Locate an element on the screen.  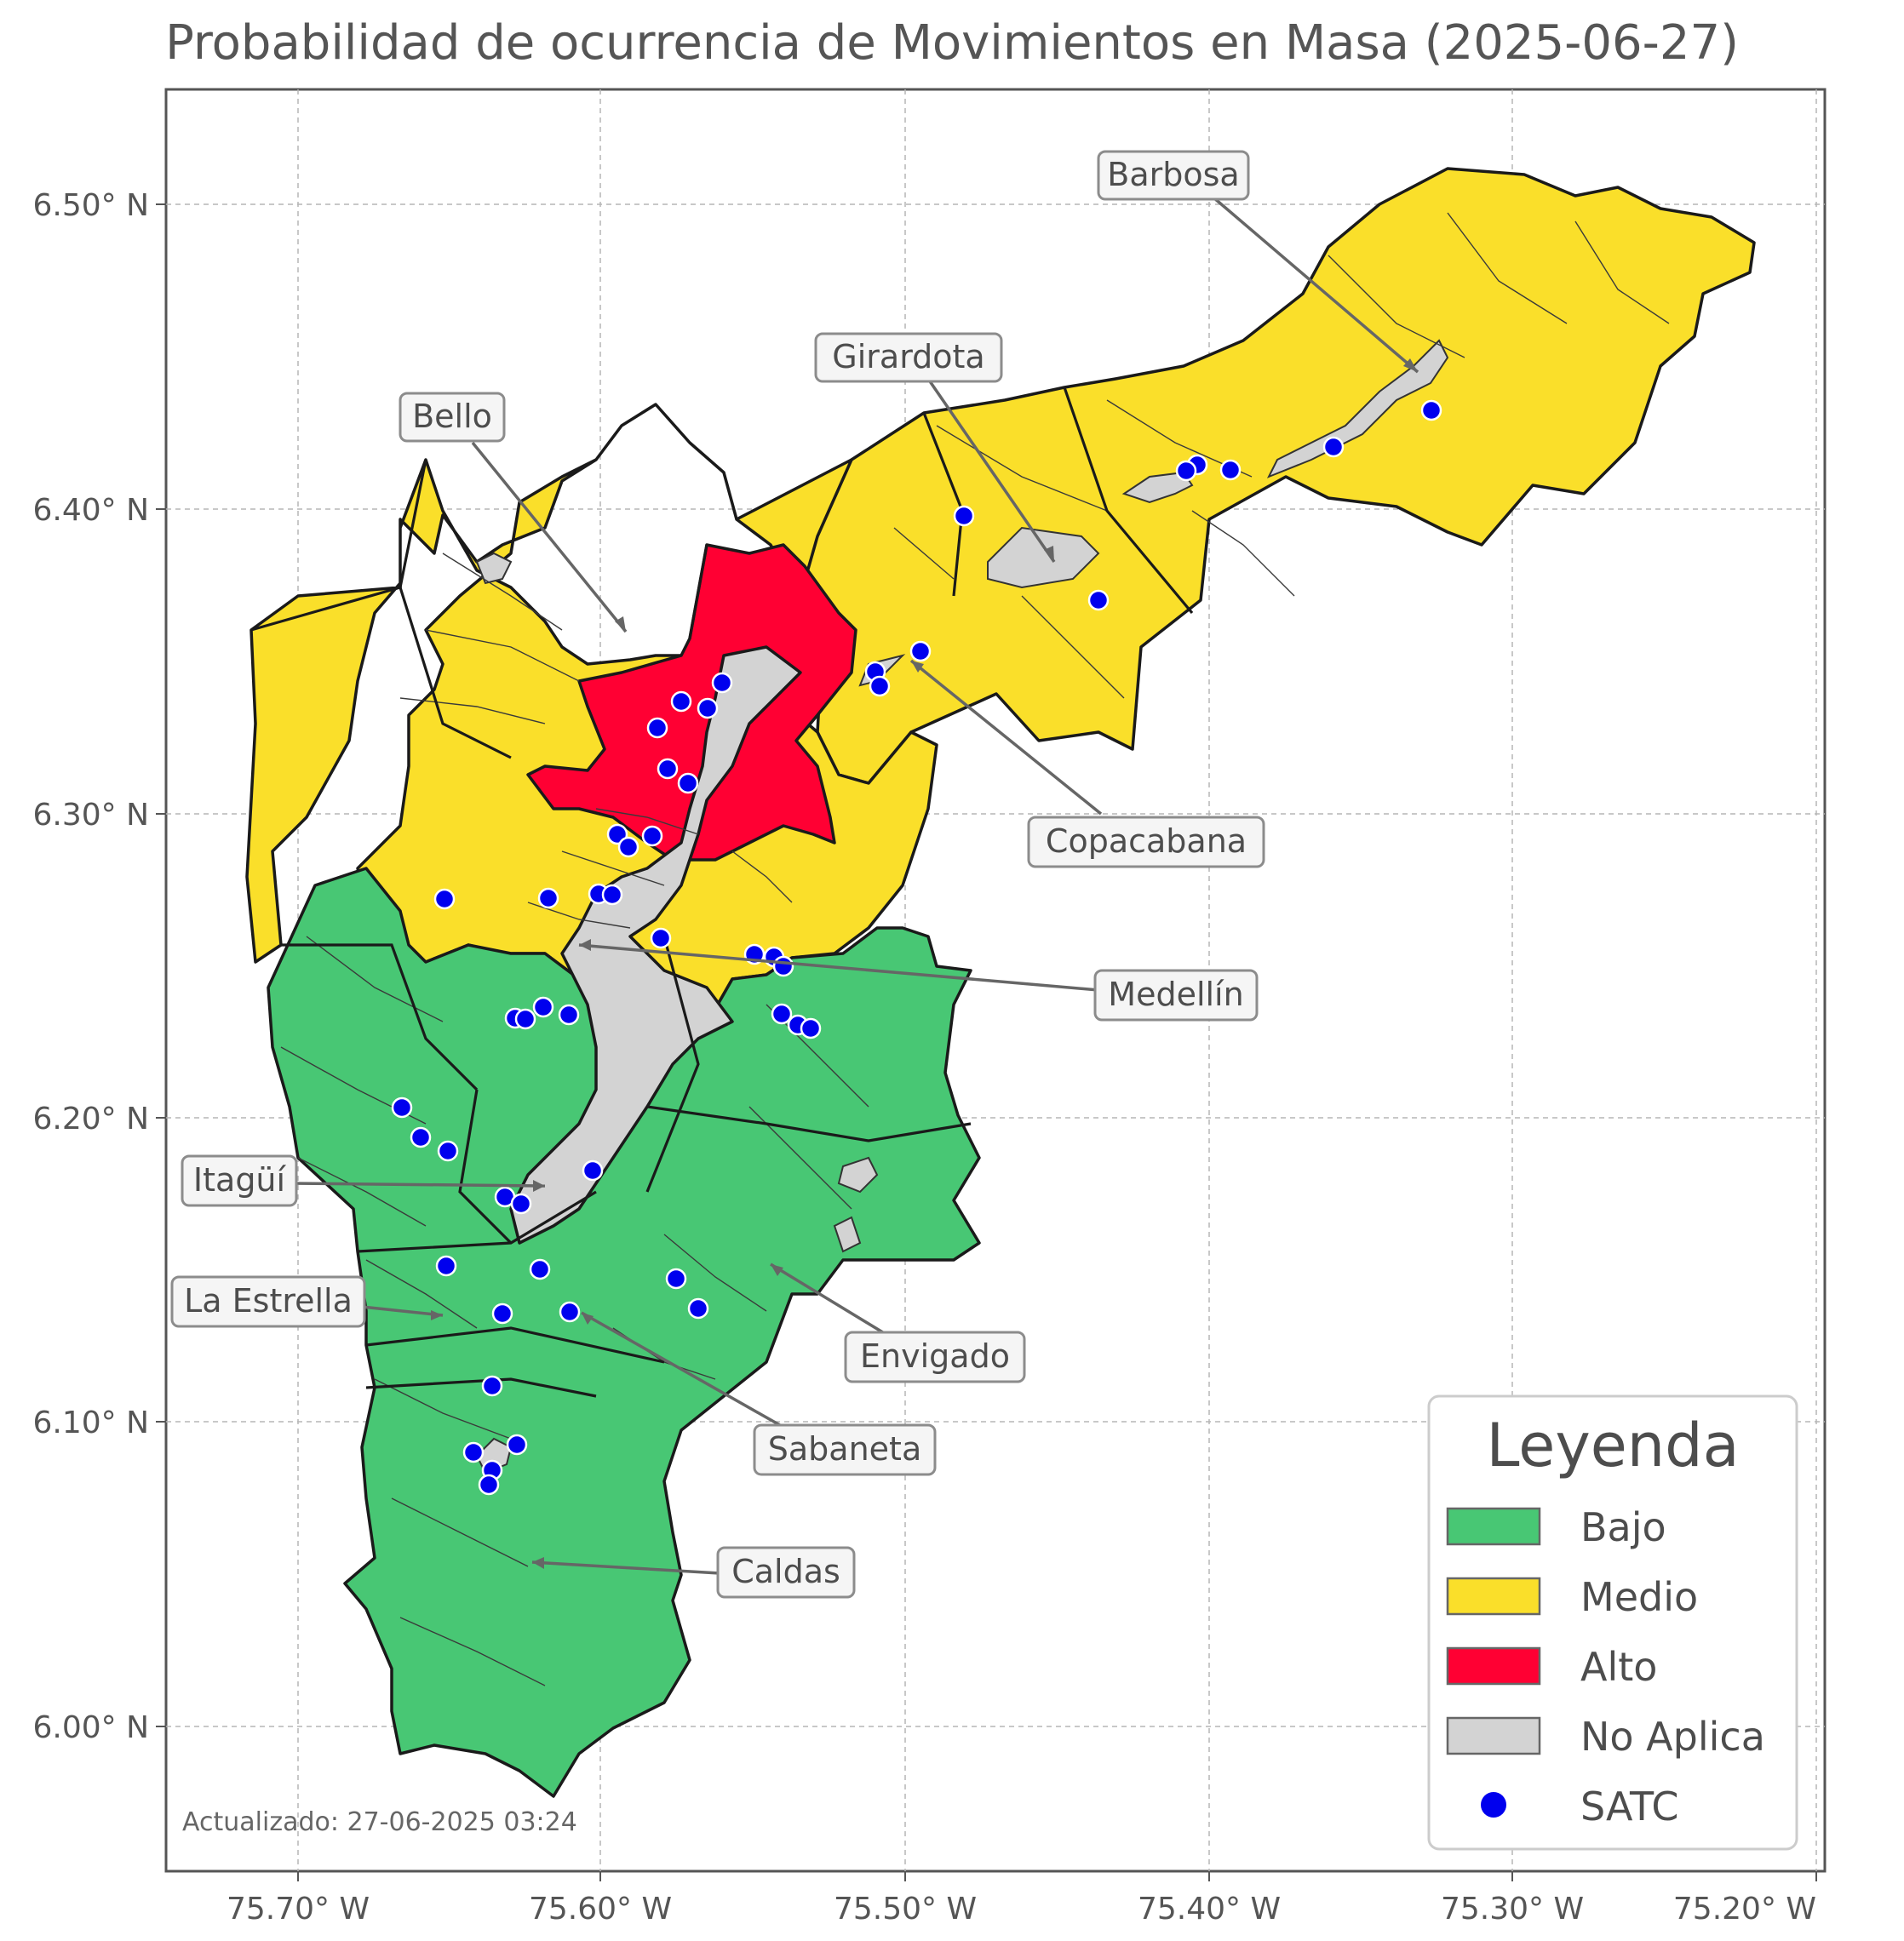
x-tick-label: 75.50° W is located at coordinates (906, 1909).